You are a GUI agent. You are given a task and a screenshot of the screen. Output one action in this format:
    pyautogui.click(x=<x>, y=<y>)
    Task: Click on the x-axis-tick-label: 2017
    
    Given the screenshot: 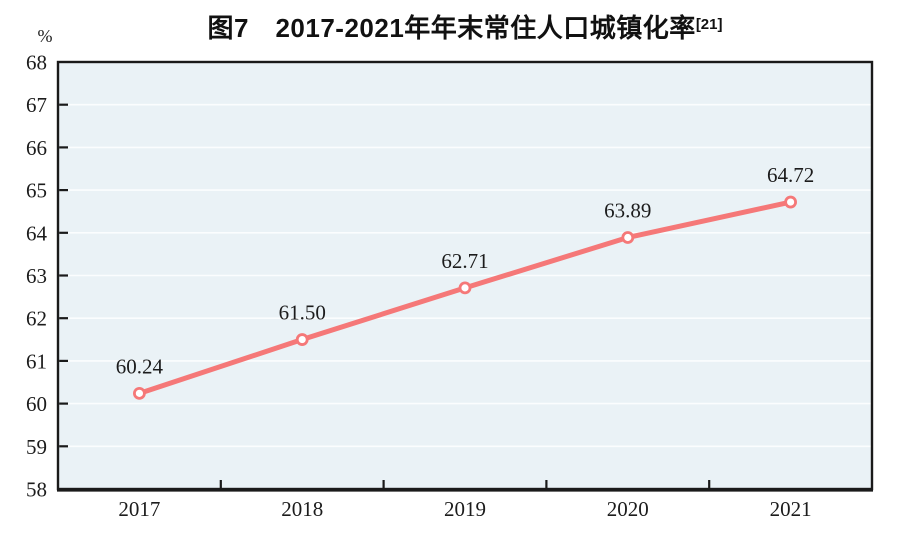 What is the action you would take?
    pyautogui.click(x=139, y=509)
    